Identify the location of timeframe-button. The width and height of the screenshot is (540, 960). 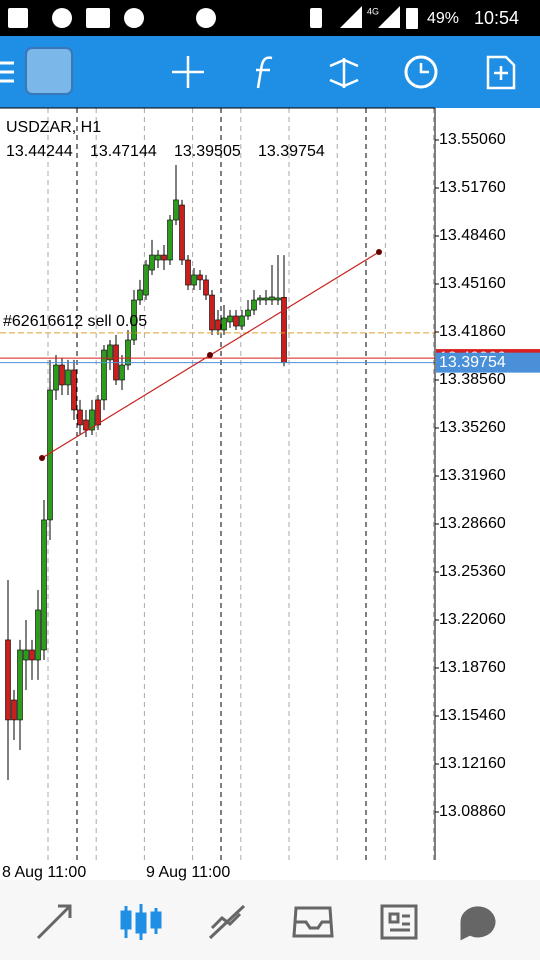
(421, 72).